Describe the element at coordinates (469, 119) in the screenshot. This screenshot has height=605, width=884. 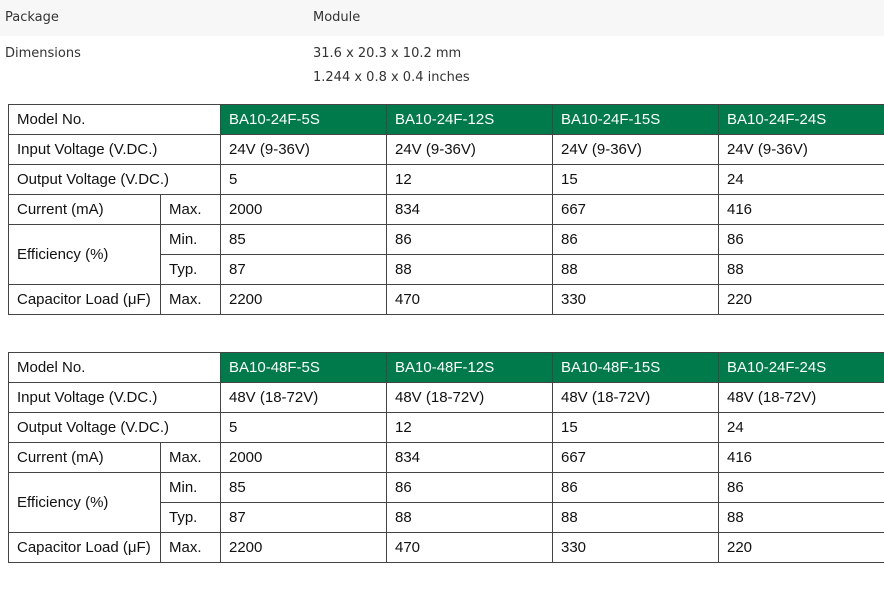
I see `table-cell: BA10-24F-12S` at that location.